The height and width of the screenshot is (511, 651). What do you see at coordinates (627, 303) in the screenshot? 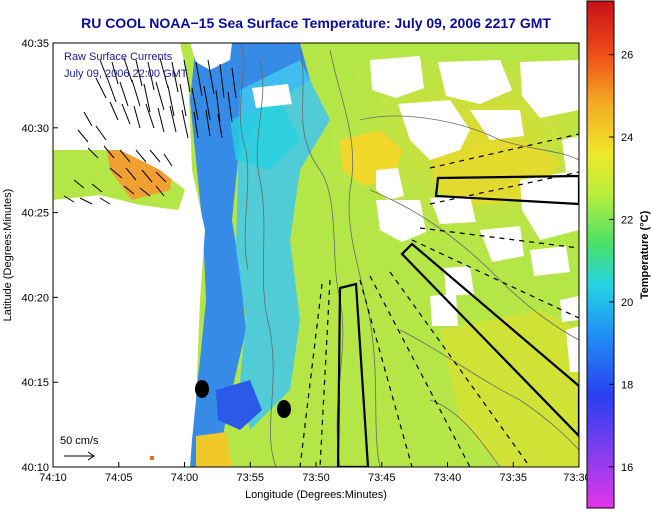
I see `colorbar-tick-label: 20` at bounding box center [627, 303].